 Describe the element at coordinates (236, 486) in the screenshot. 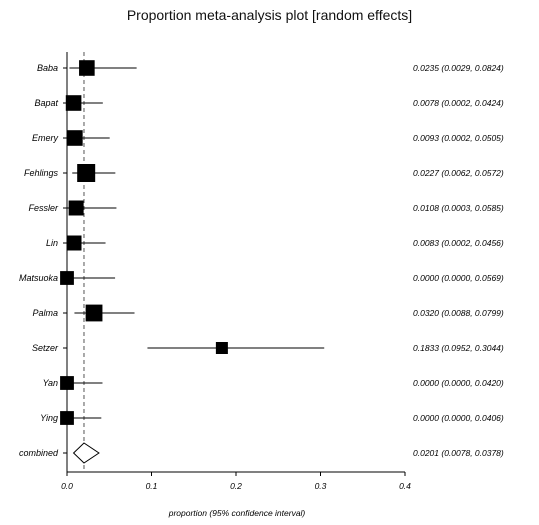

I see `x-tick-label: 0.2` at that location.